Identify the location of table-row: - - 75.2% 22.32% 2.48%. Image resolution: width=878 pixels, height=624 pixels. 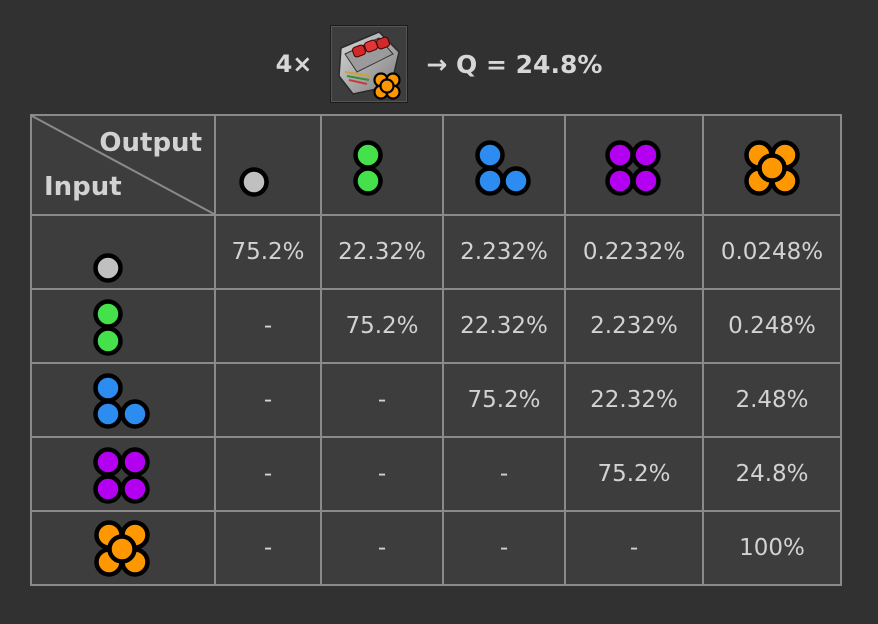
(436, 400).